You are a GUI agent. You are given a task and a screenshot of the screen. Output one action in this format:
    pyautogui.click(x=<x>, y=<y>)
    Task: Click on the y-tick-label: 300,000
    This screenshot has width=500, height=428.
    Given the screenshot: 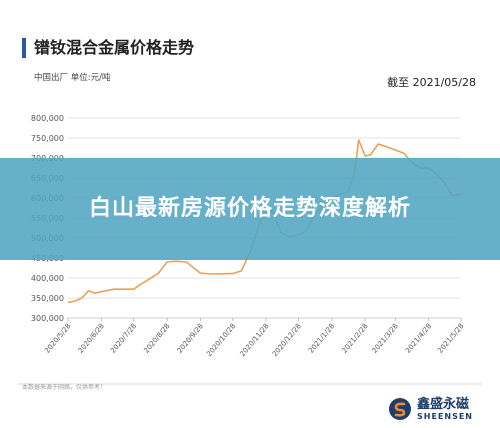 What is the action you would take?
    pyautogui.click(x=47, y=318)
    